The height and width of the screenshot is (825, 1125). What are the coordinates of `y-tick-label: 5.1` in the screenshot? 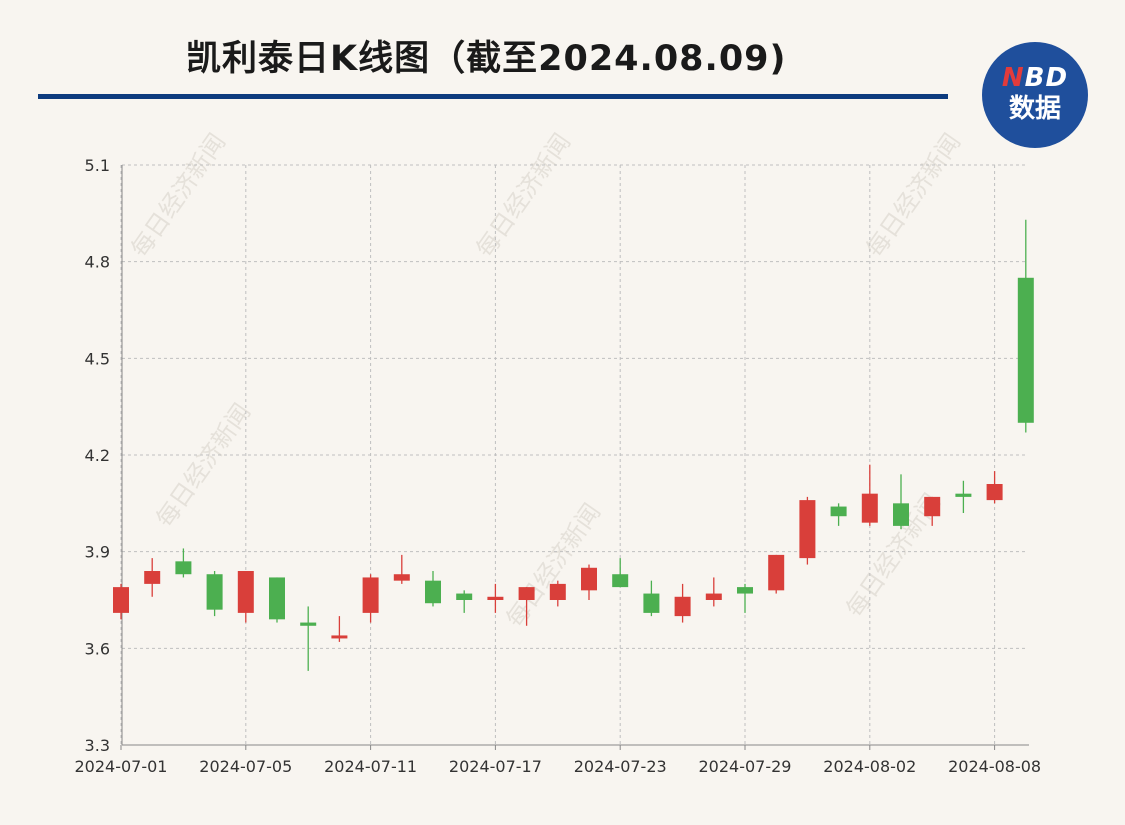 It's located at (97, 165).